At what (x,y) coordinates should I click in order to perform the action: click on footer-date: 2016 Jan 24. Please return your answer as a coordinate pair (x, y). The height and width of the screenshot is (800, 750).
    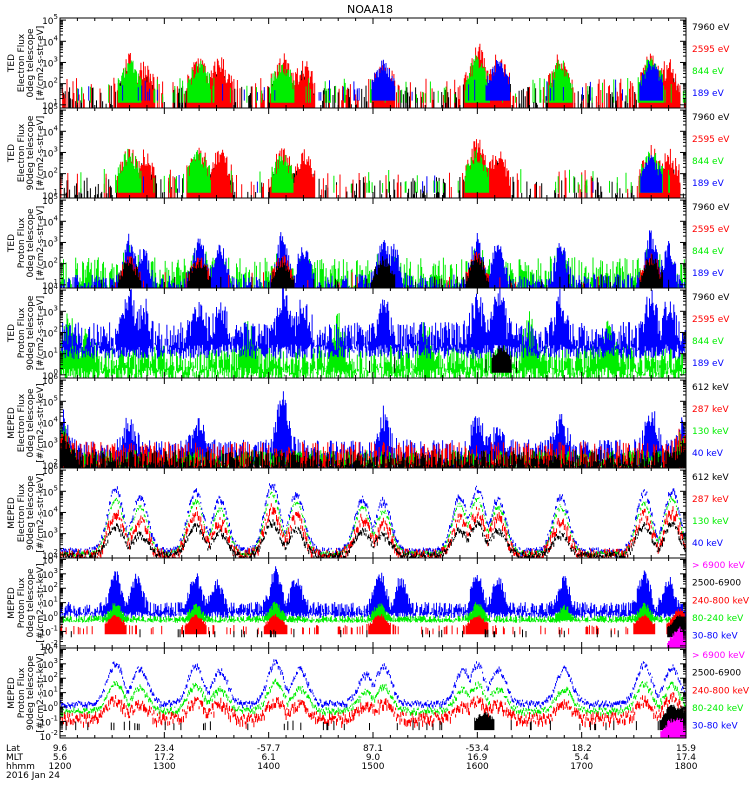
    Looking at the image, I should click on (33, 776).